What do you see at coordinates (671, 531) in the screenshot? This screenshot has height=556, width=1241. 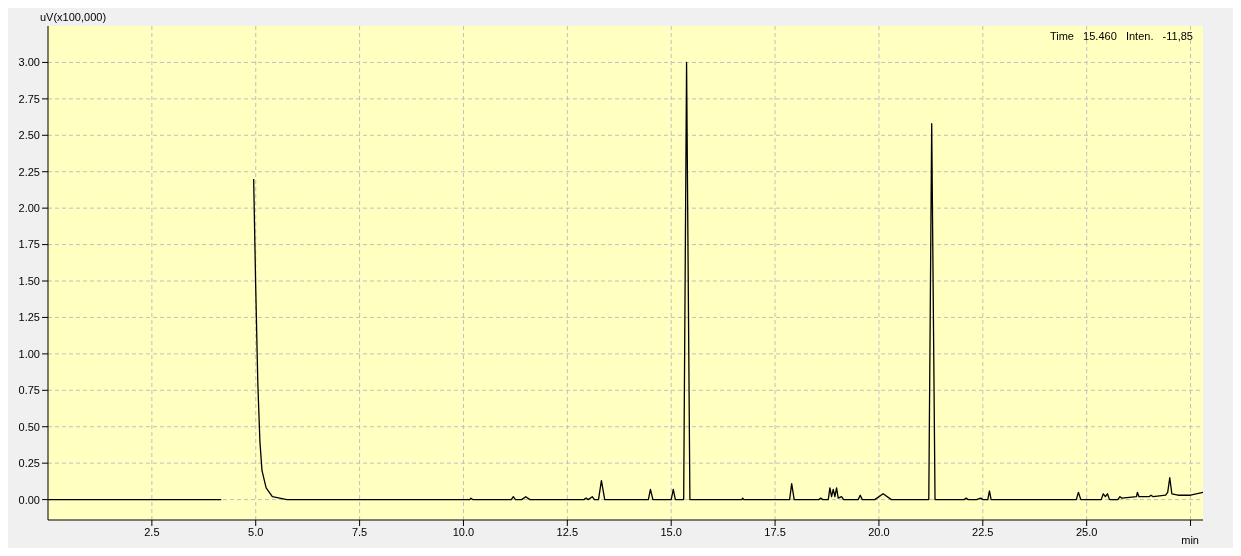 I see `x-tick-label: 15.0` at bounding box center [671, 531].